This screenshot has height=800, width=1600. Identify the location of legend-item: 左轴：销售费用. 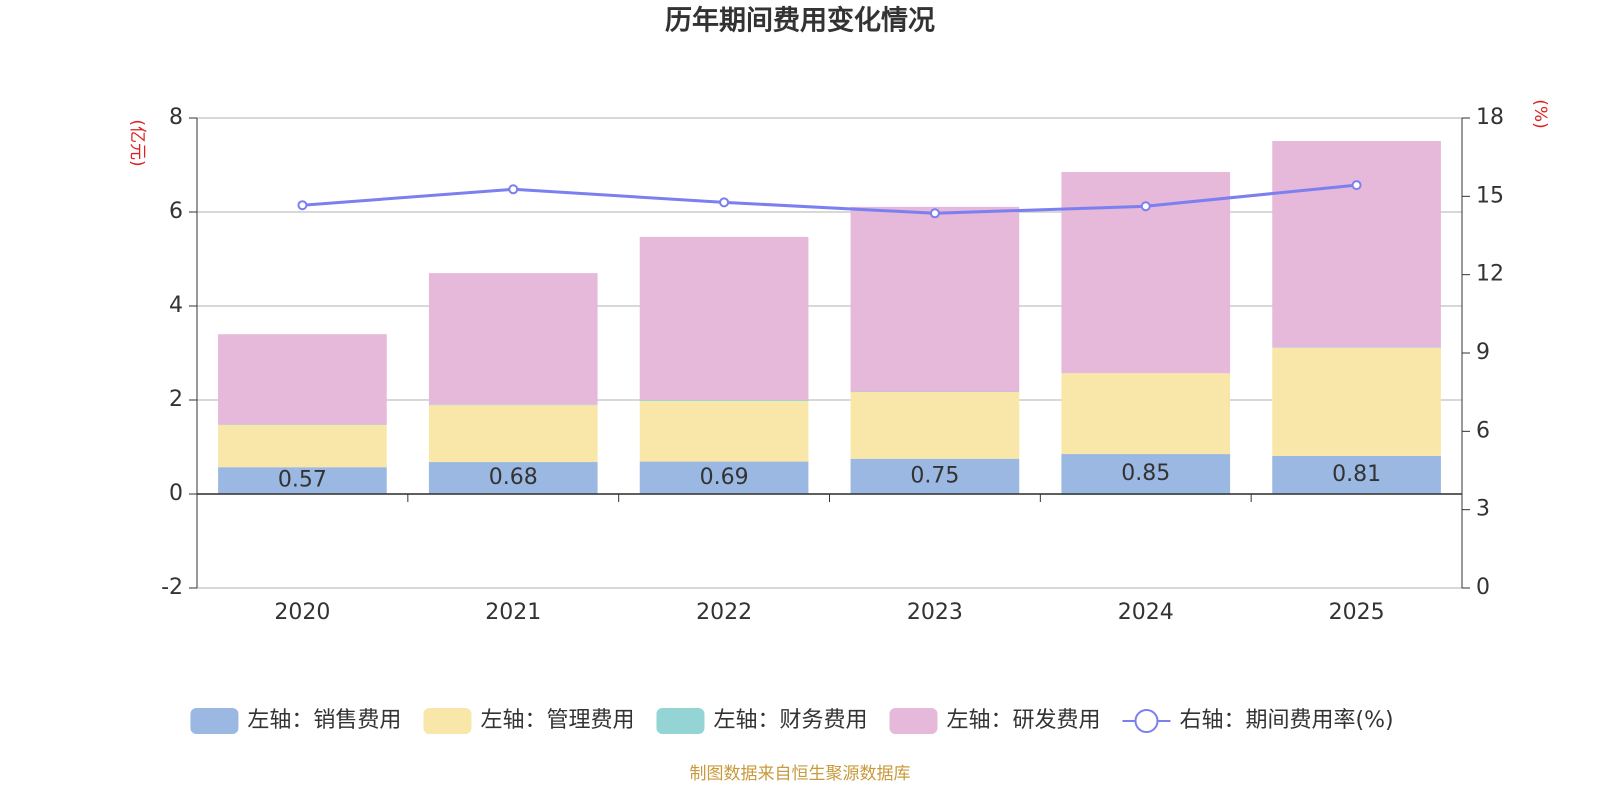
(295, 721).